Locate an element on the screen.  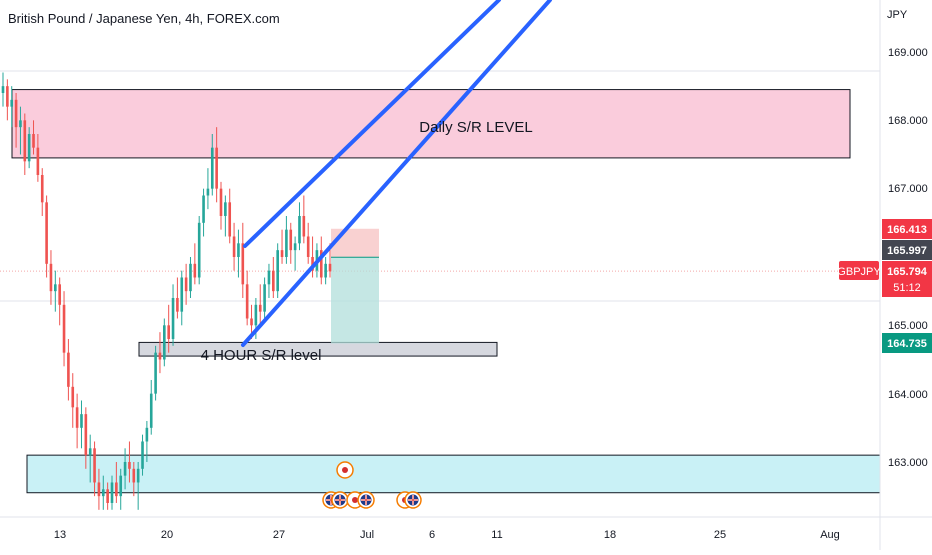
event-marker-jp-top is located at coordinates (345, 470).